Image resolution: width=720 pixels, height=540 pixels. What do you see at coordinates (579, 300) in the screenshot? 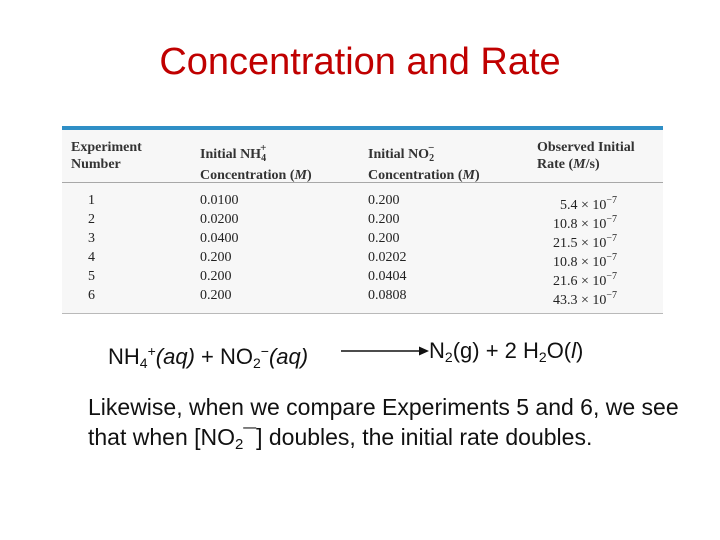
I see `cell-rate-mantissa: 43.3 × 10` at bounding box center [579, 300].